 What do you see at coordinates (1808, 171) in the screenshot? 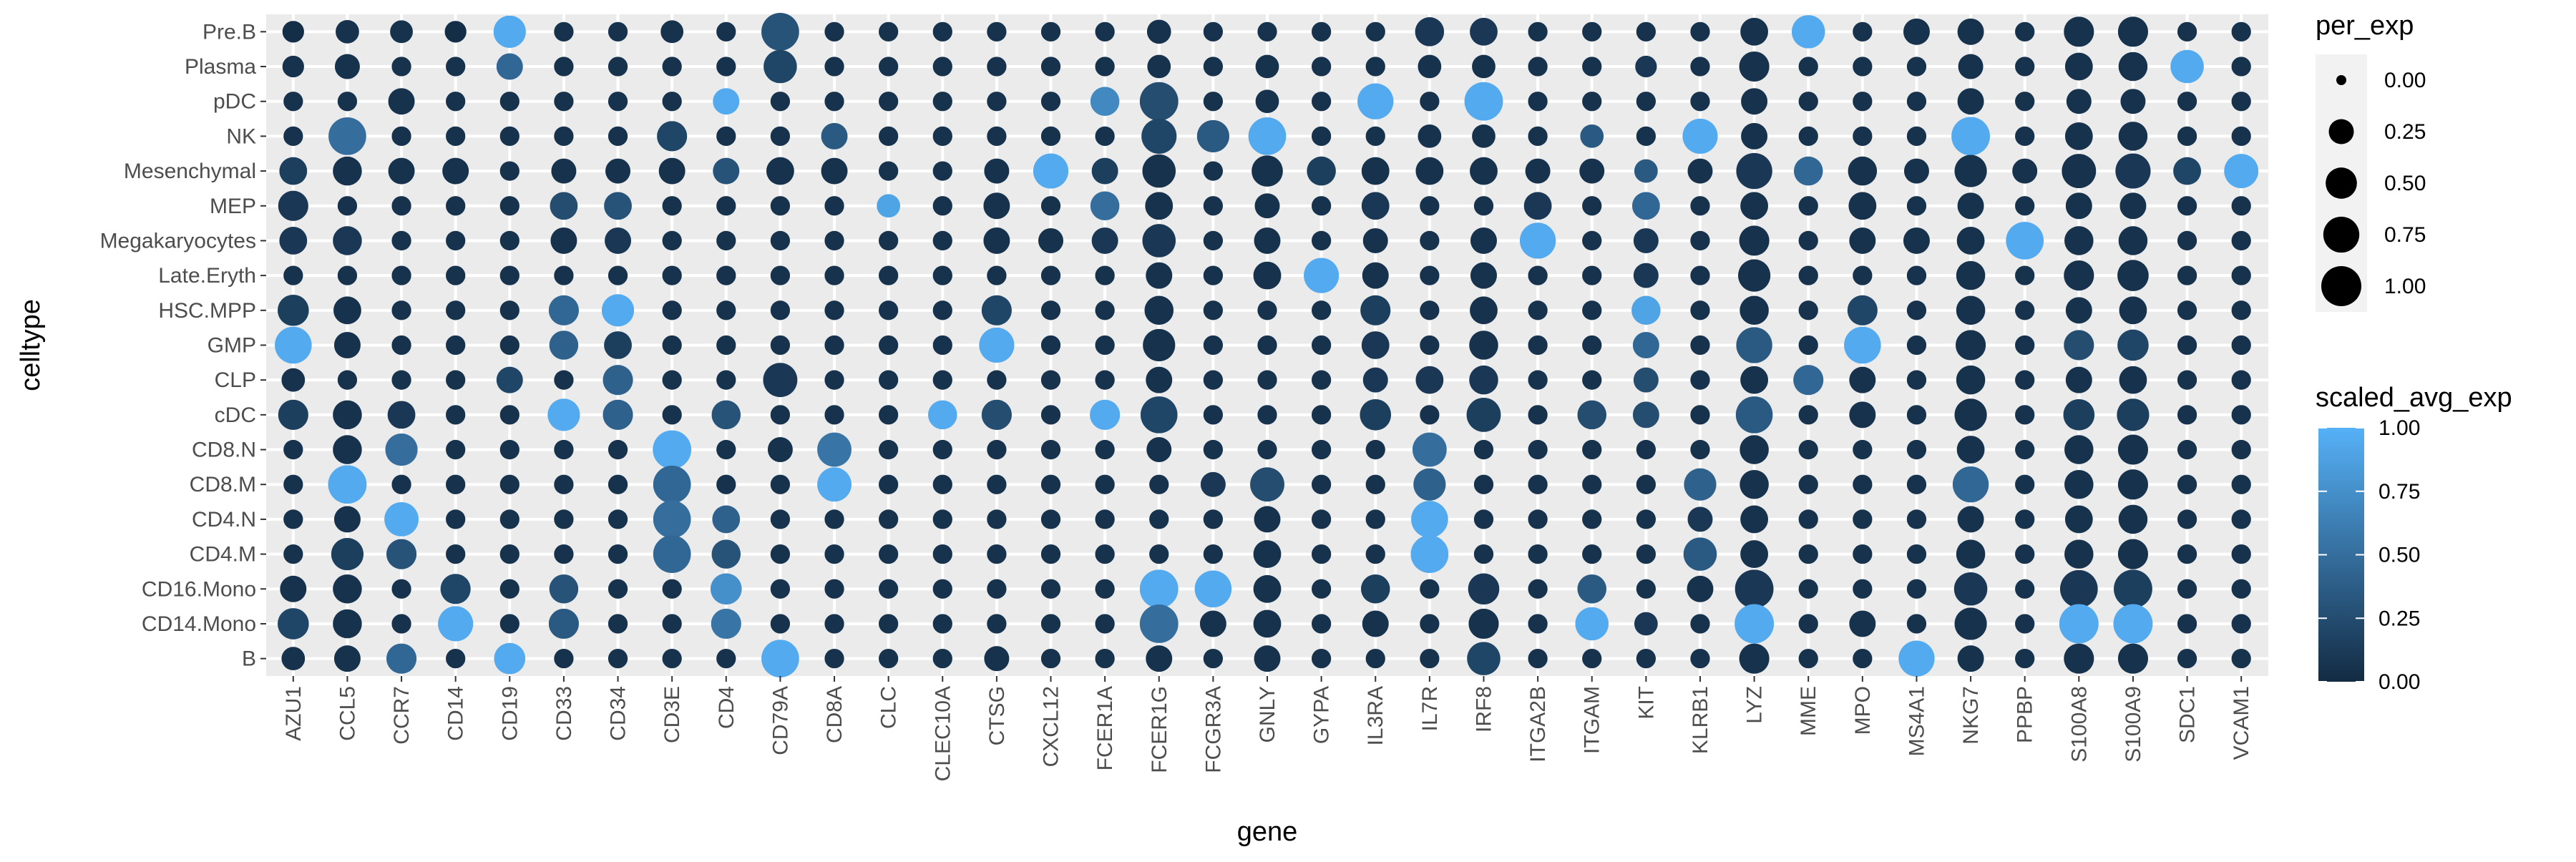
I see `dot-MME-Mesenchymal` at bounding box center [1808, 171].